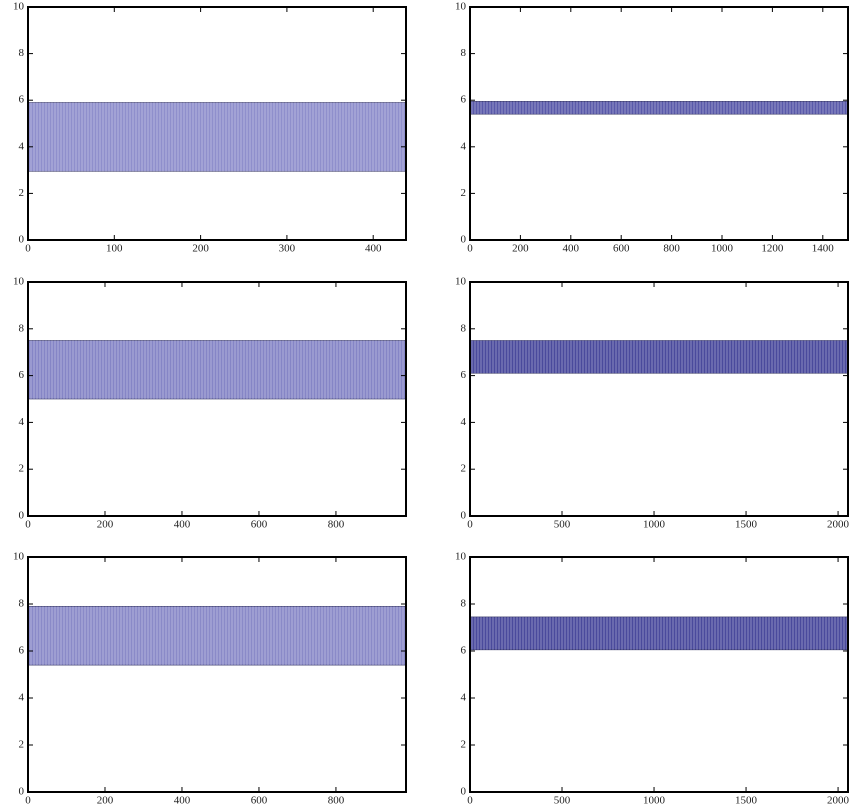  Describe the element at coordinates (823, 249) in the screenshot. I see `x-tick-label: 1400` at that location.